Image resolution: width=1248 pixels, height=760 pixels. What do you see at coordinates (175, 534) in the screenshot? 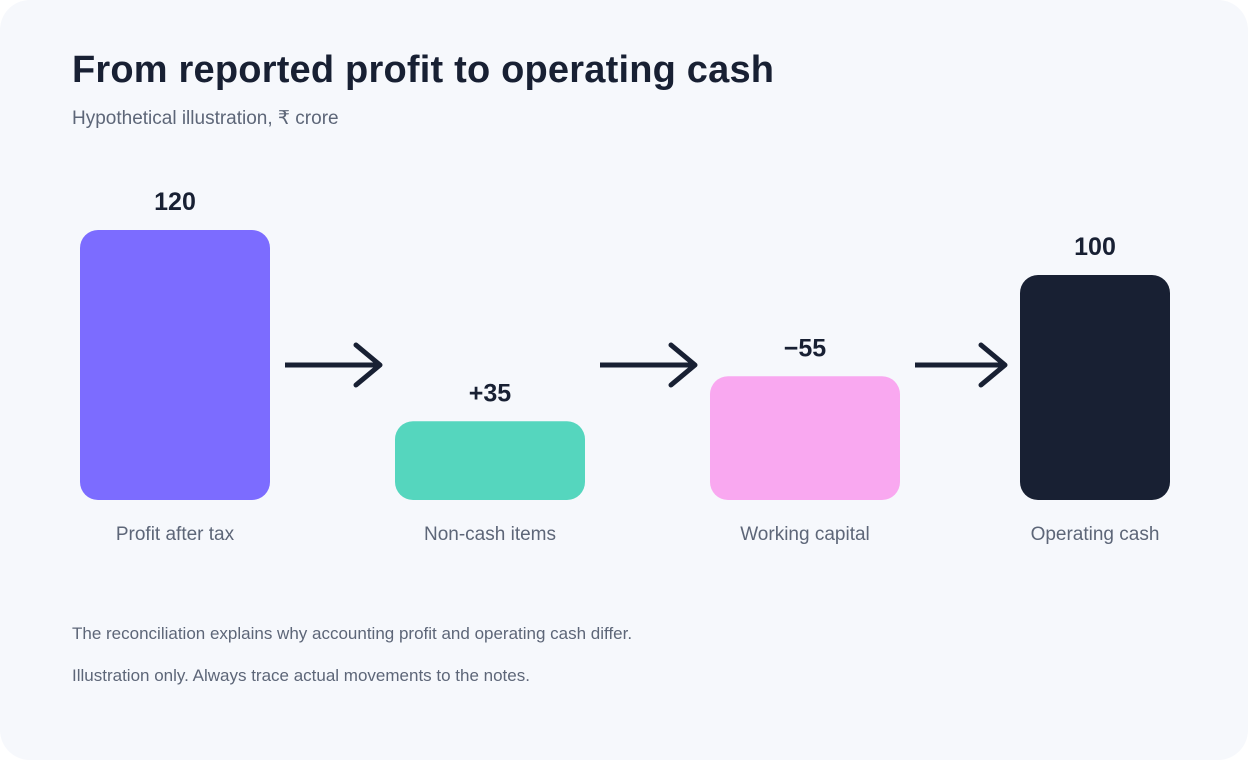
I see `category-label-profit-after-tax: Profit after tax` at bounding box center [175, 534].